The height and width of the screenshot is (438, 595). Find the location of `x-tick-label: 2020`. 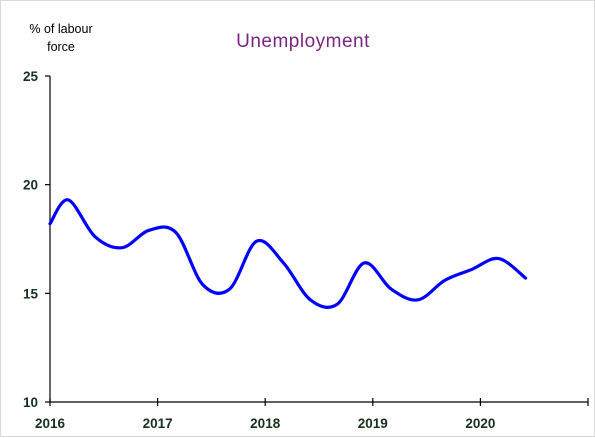

x-tick-label: 2020 is located at coordinates (480, 423).